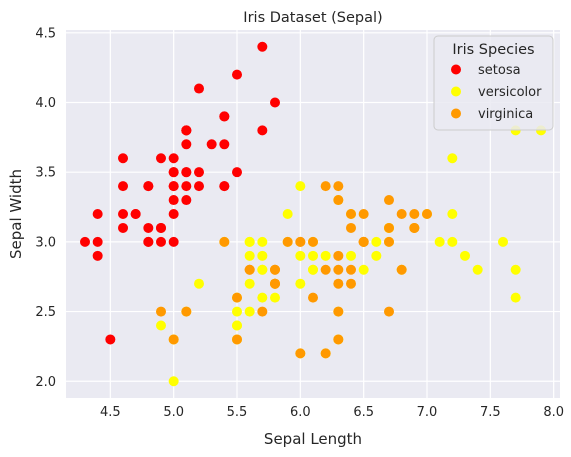 The image size is (571, 457). What do you see at coordinates (456, 91) in the screenshot?
I see `legend-marker-versicolor` at bounding box center [456, 91].